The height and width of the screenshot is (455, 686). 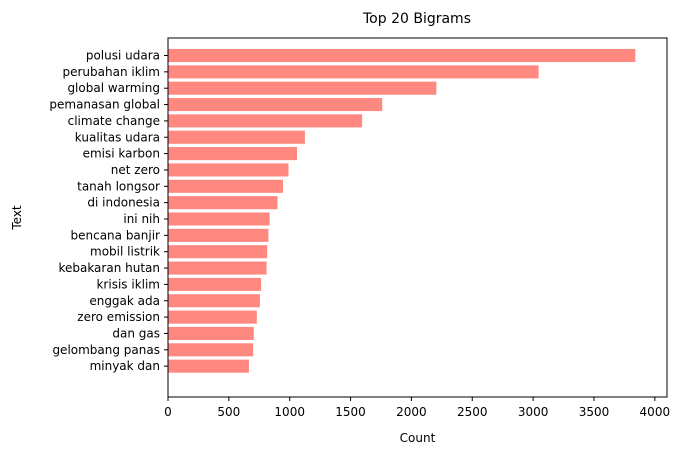 What do you see at coordinates (411, 412) in the screenshot?
I see `x-tick-label: 2000` at bounding box center [411, 412].